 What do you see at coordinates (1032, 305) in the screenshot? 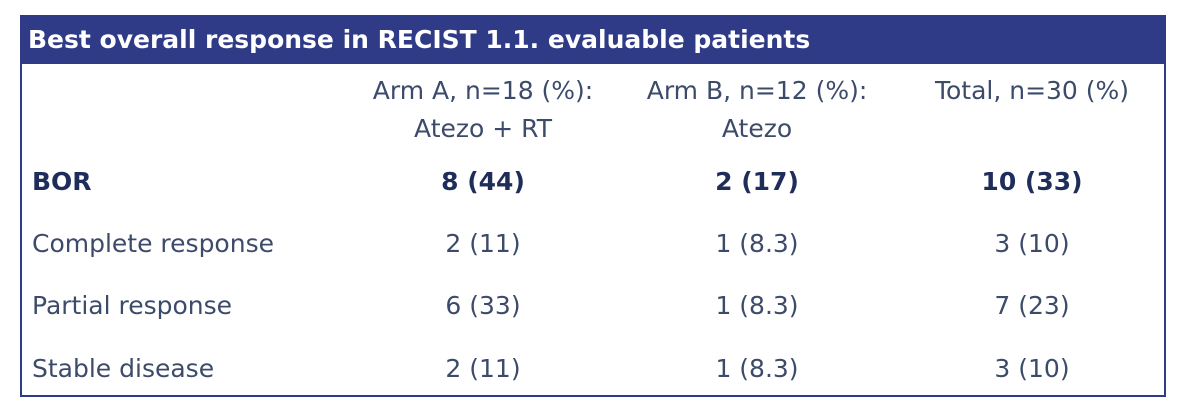
I see `table-cell: 7 (23)` at bounding box center [1032, 305].